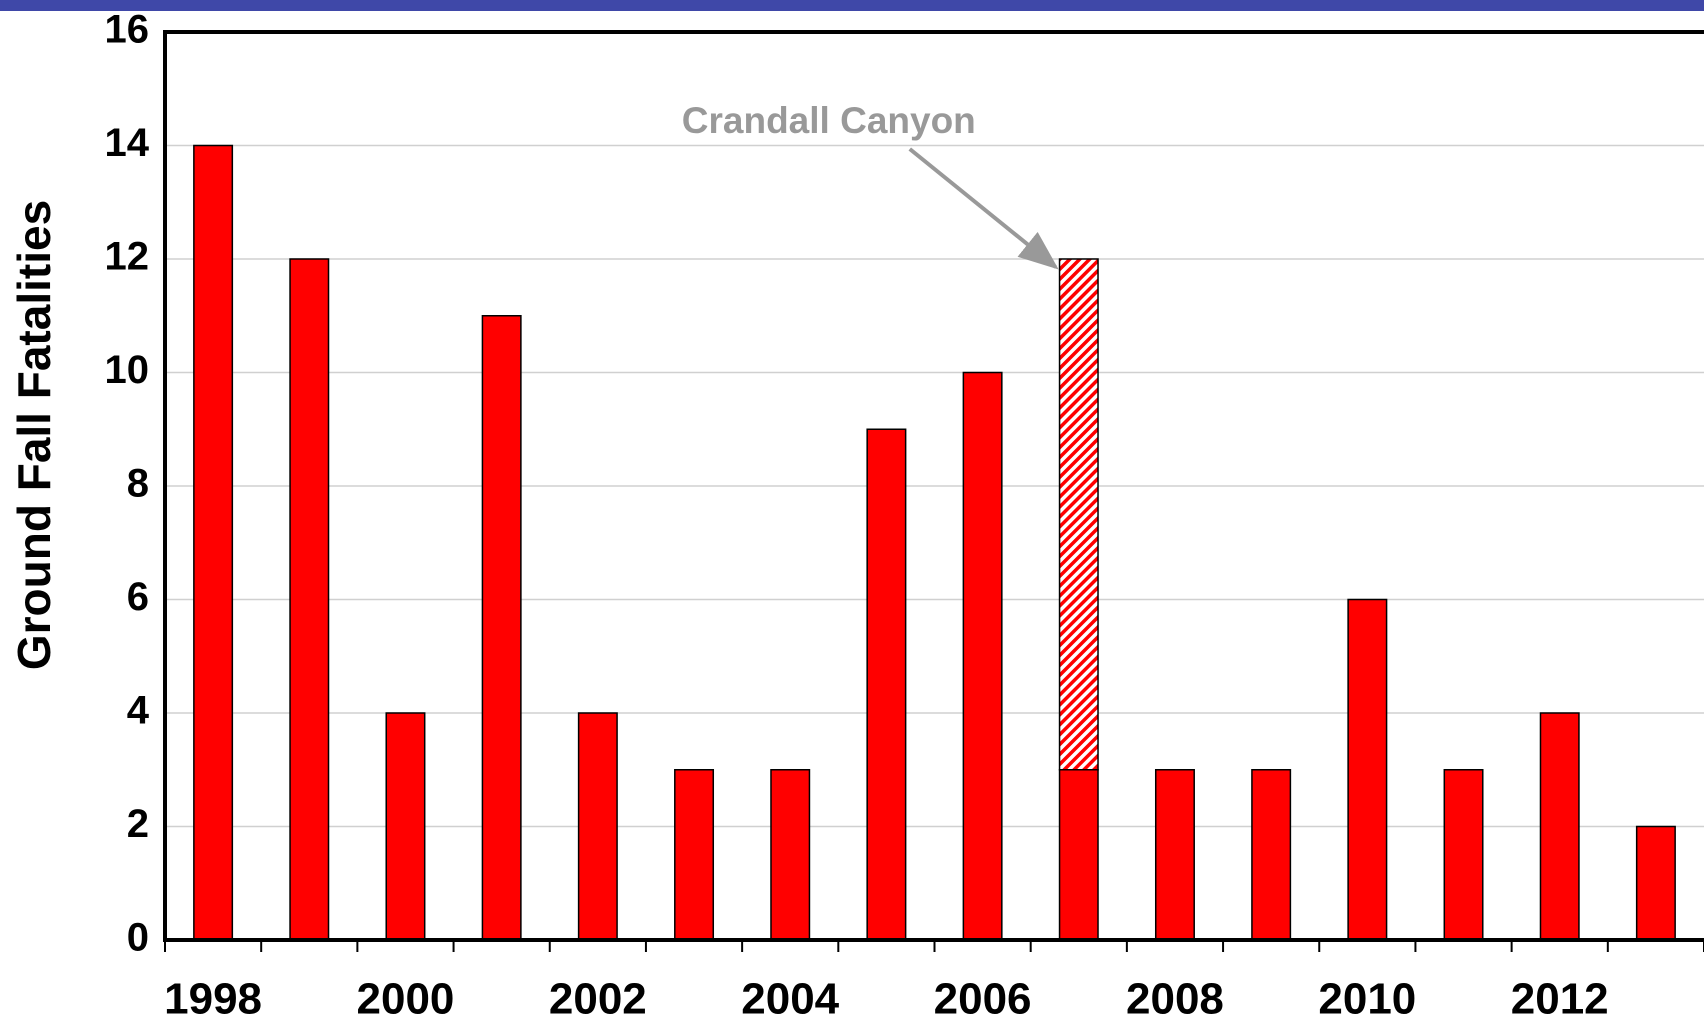 The width and height of the screenshot is (1704, 1031). What do you see at coordinates (598, 999) in the screenshot?
I see `x-tick-label: 2002` at bounding box center [598, 999].